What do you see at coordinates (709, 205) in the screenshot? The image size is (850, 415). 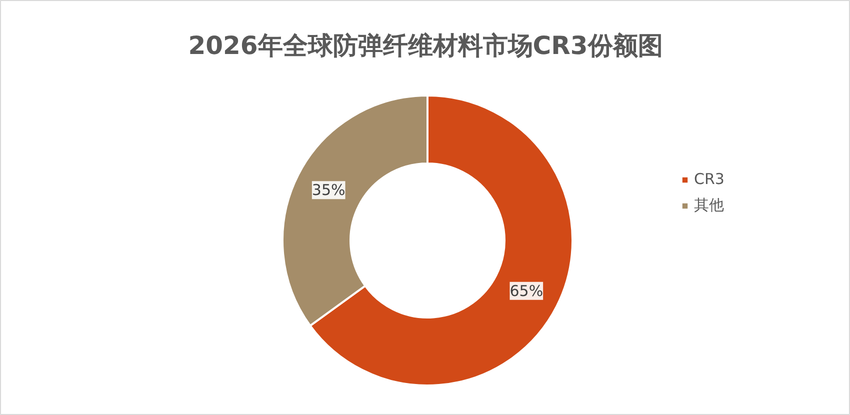 I see `legend-label: 其他` at bounding box center [709, 205].